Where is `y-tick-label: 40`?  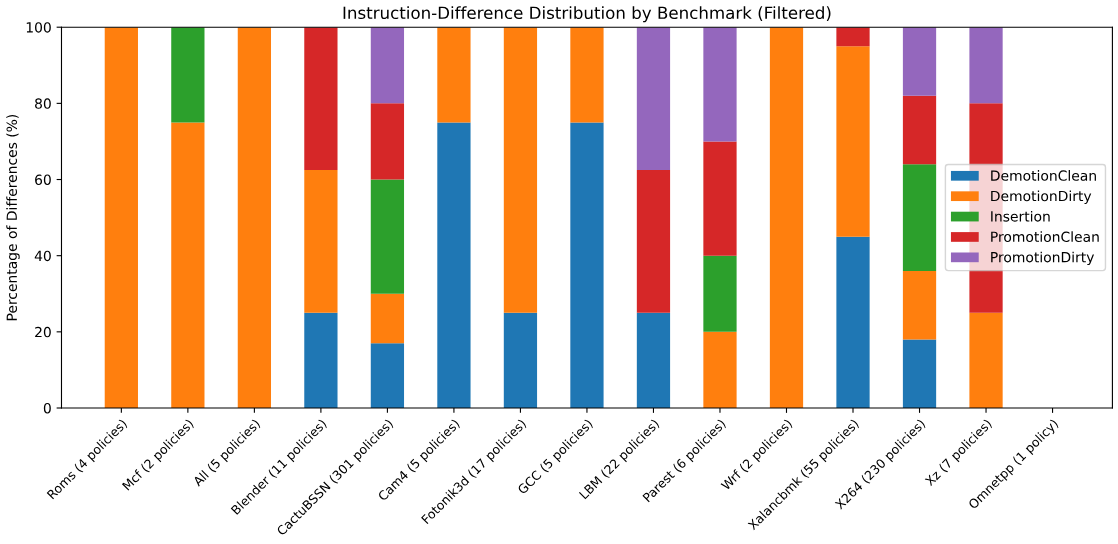
y-tick-label: 40 is located at coordinates (42, 256).